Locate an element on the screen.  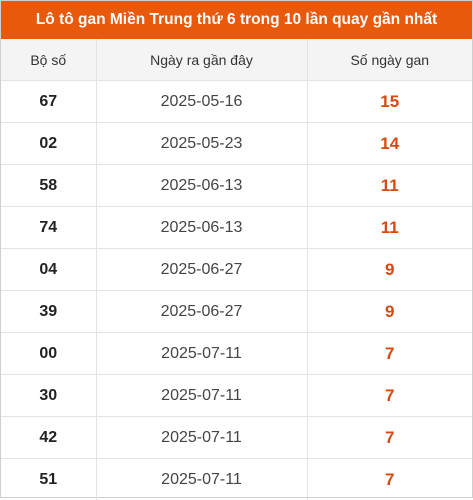
row-number: 58 is located at coordinates (48, 186).